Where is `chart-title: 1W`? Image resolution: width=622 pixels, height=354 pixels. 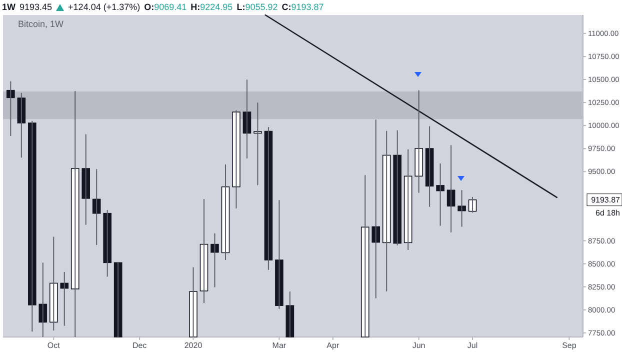 chart-title: 1W is located at coordinates (9, 7).